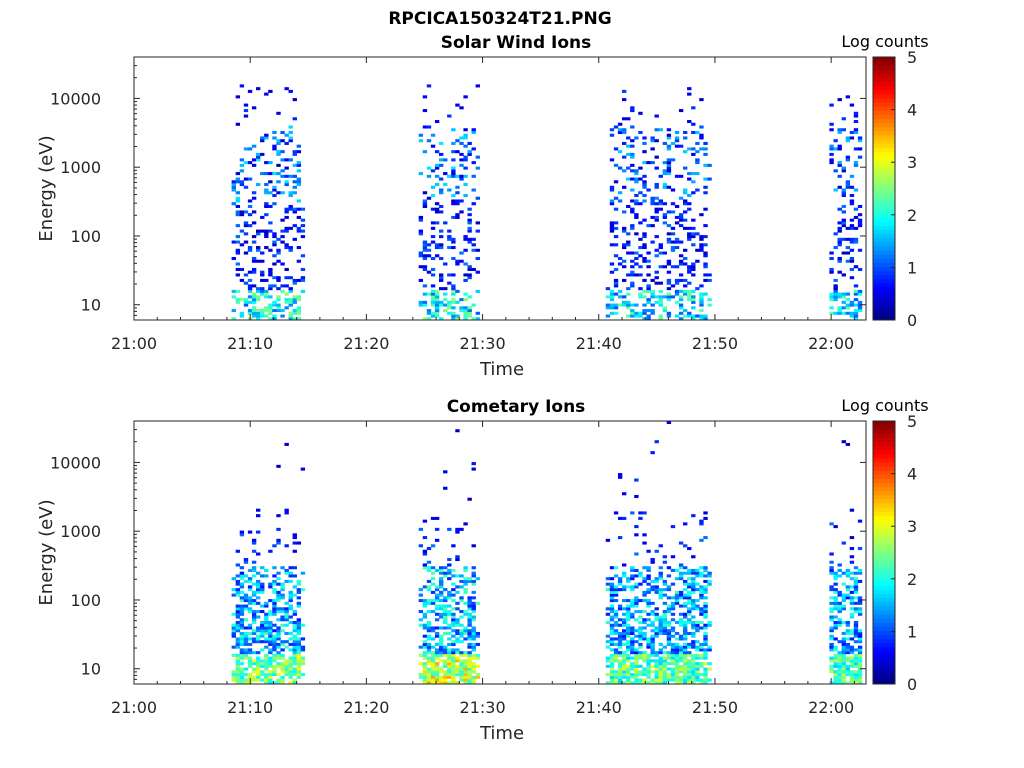  I want to click on y-tick-label: 1000, so click(80, 531).